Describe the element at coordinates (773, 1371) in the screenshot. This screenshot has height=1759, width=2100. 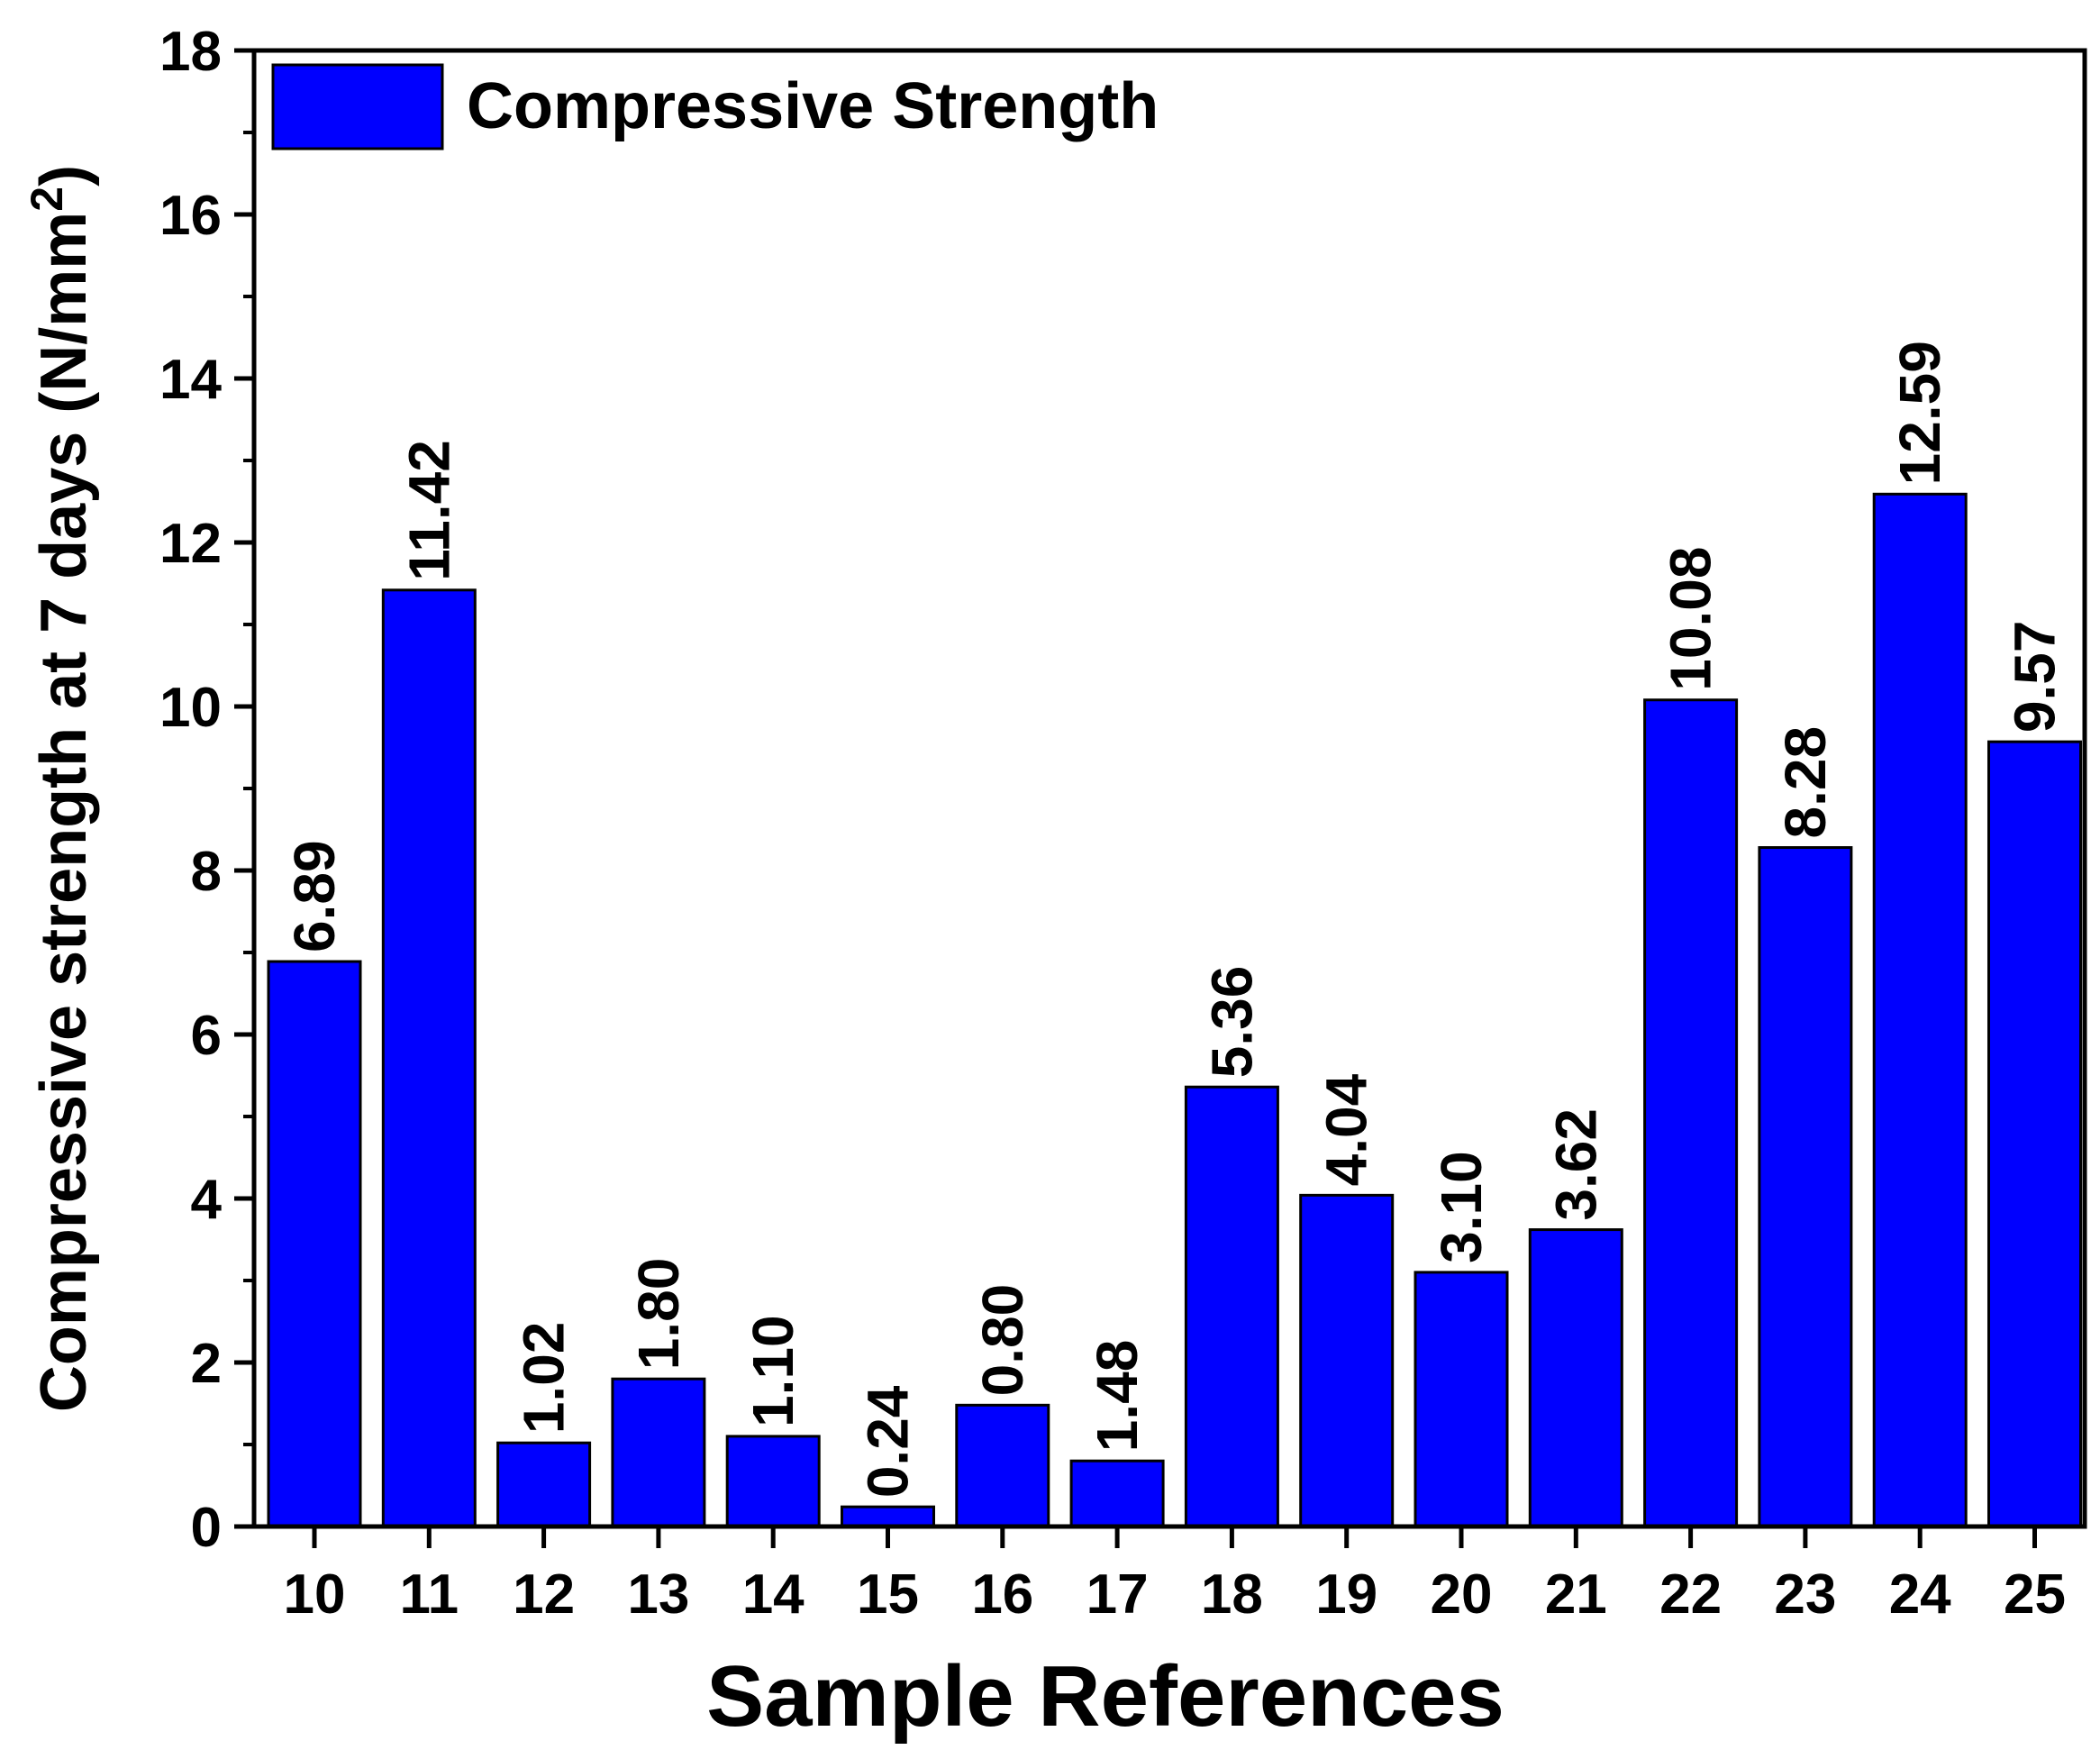
I see `bar-value-label-14: 1.10` at that location.